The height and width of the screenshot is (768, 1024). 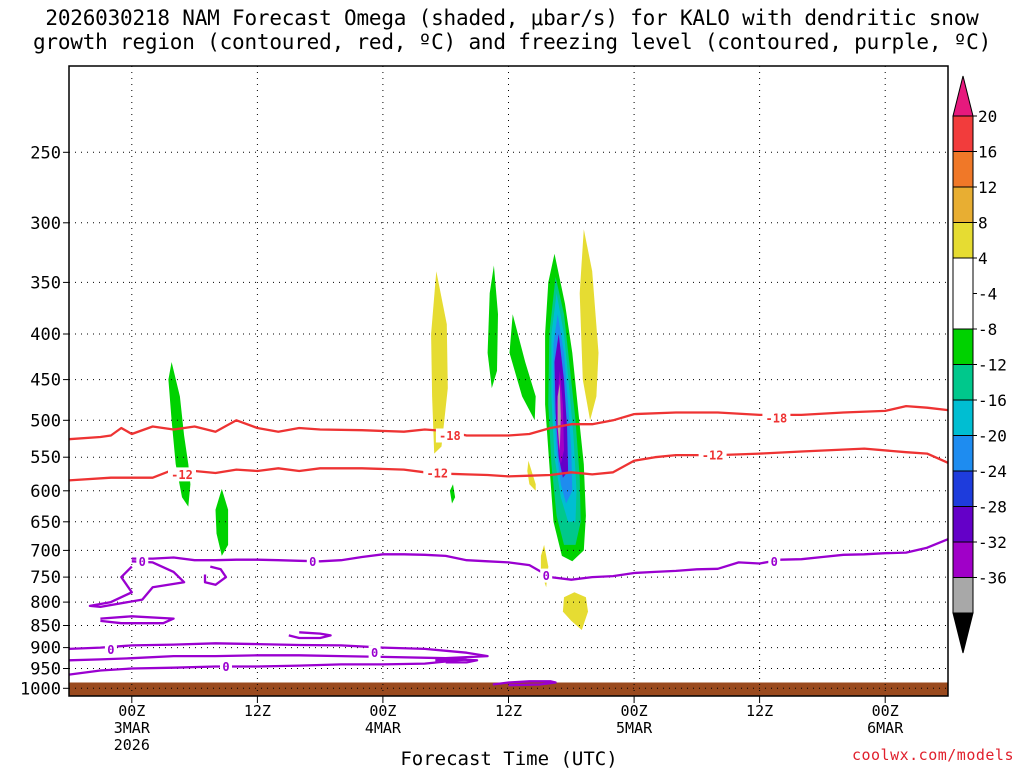 I want to click on terrain, so click(x=508, y=689).